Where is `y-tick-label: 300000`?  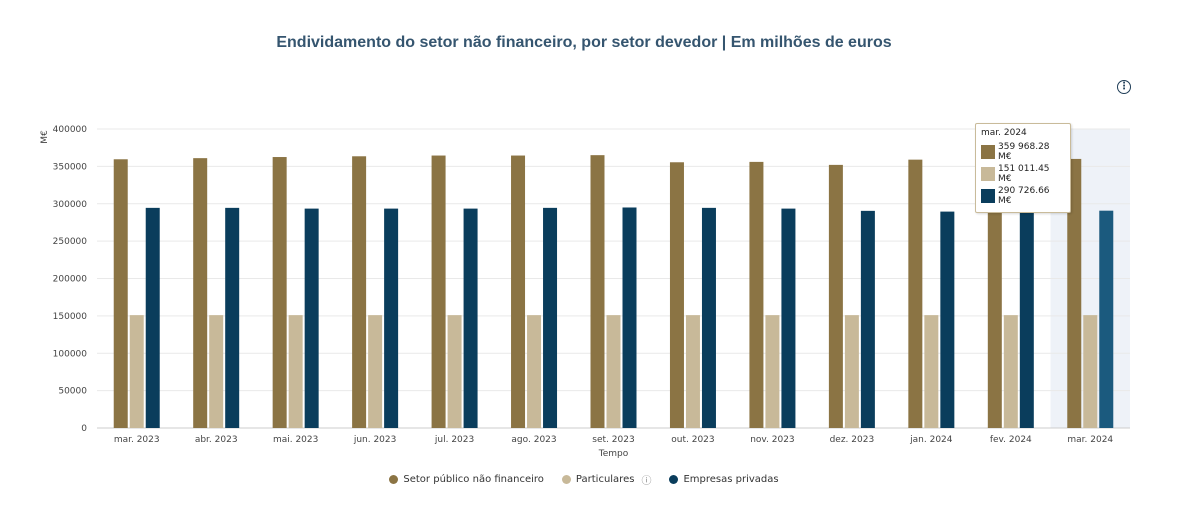 y-tick-label: 300000 is located at coordinates (70, 205).